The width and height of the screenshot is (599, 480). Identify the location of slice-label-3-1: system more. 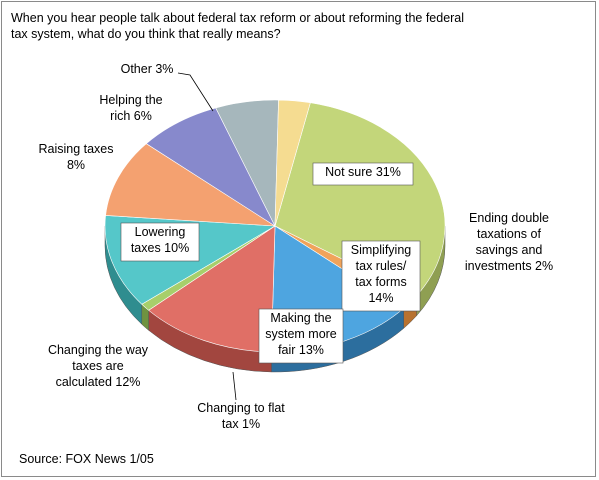
(301, 334).